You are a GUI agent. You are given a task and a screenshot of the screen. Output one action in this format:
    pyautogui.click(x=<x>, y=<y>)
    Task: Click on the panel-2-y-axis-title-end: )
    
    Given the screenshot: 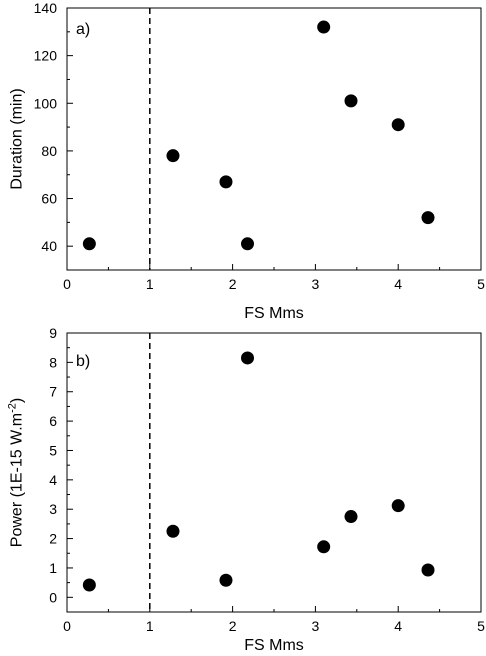 What is the action you would take?
    pyautogui.click(x=17, y=400)
    